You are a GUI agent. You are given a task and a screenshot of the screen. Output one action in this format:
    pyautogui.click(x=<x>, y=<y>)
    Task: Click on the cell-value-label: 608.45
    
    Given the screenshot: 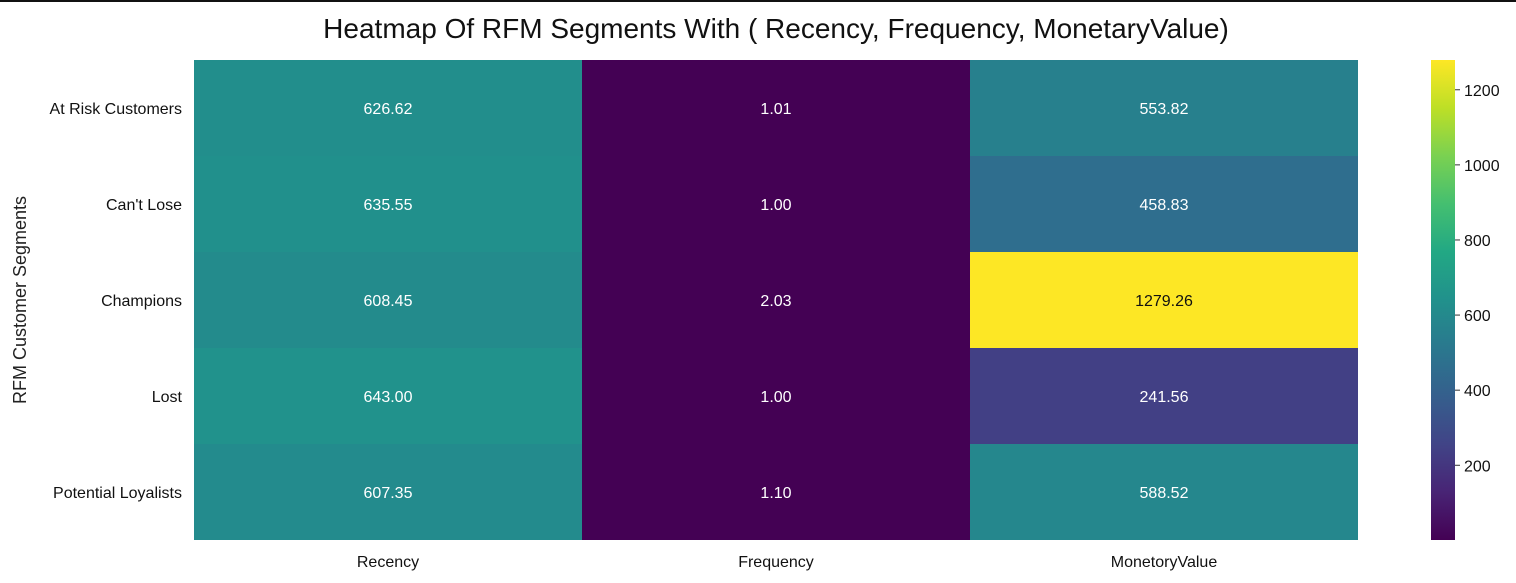 What is the action you would take?
    pyautogui.click(x=388, y=301)
    